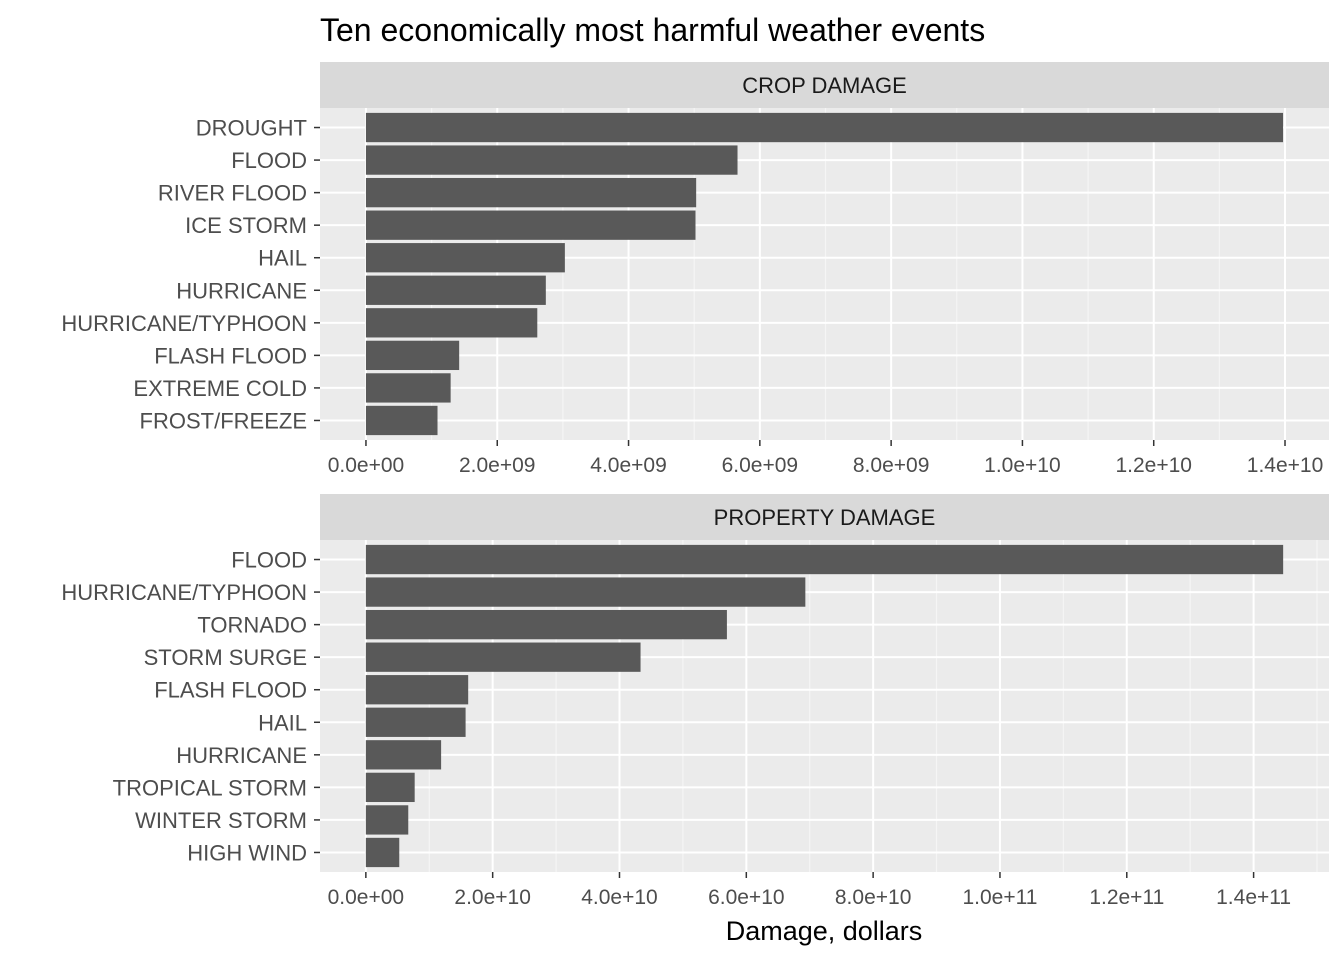 Image resolution: width=1344 pixels, height=960 pixels. I want to click on y-tick-label: FROST/FREEZE, so click(223, 420).